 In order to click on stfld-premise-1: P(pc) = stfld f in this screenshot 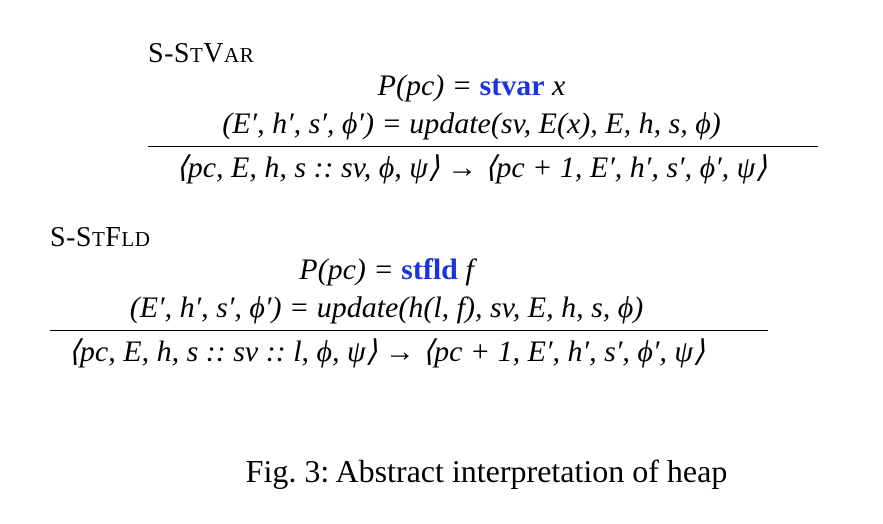, I will do `click(441, 270)`.